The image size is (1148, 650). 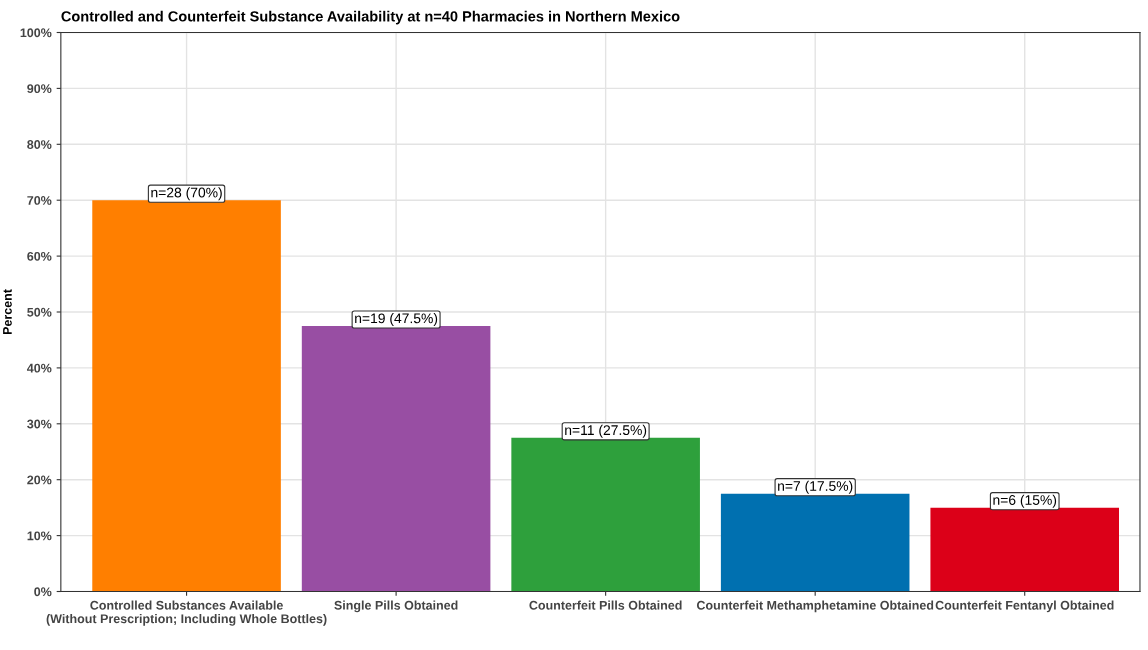 What do you see at coordinates (370, 17) in the screenshot?
I see `chart-title: Controlled and Counterfeit Substance Availability at n=40 Pharmacies in Northern Mexico` at bounding box center [370, 17].